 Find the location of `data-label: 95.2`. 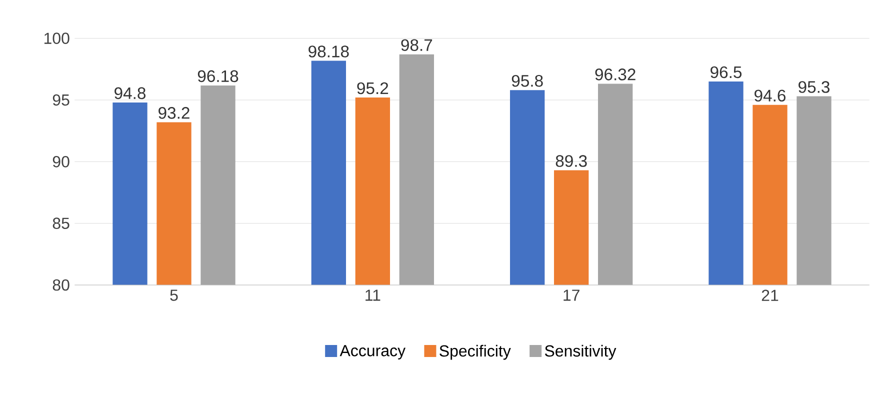

data-label: 95.2 is located at coordinates (372, 88).